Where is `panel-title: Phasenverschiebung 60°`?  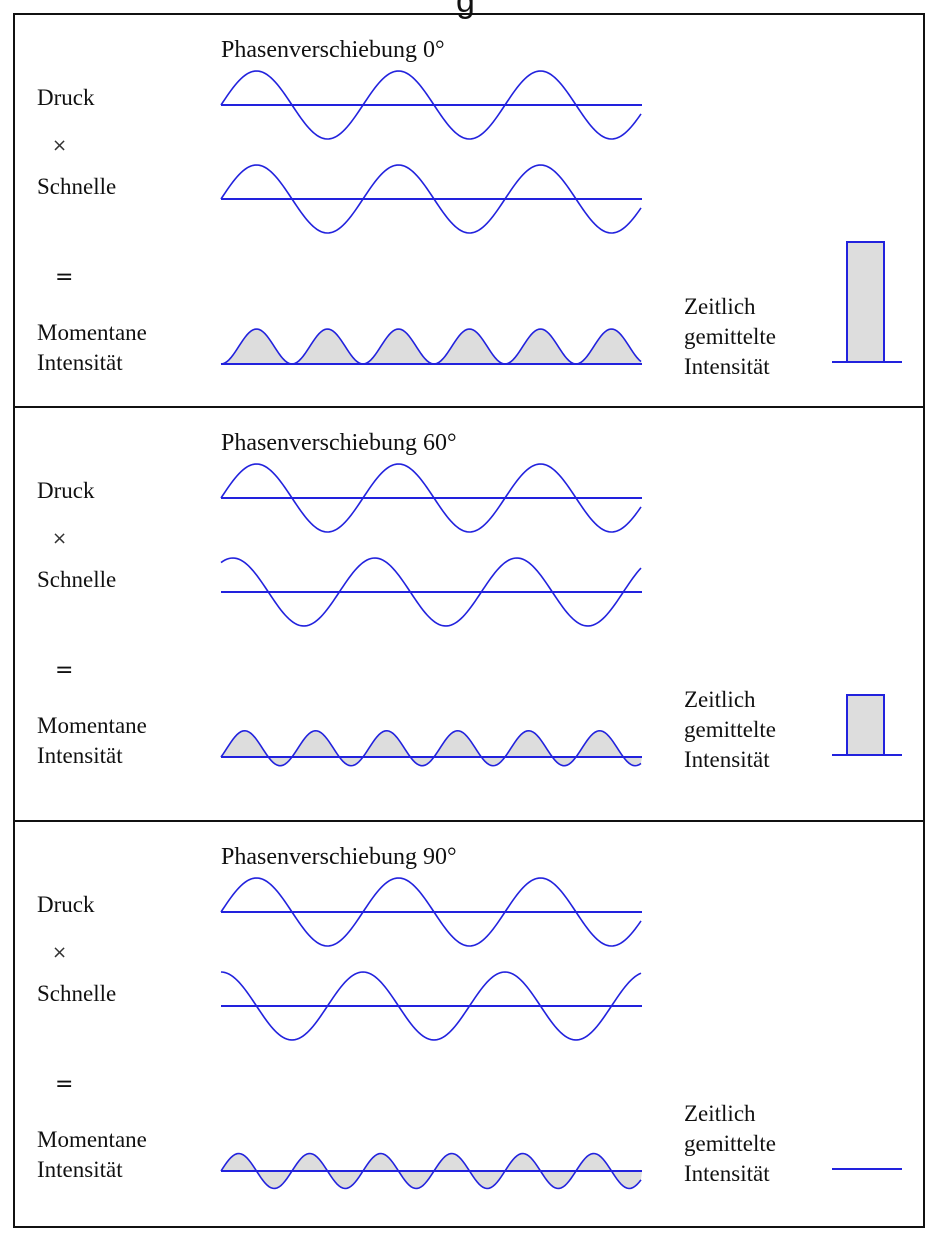 panel-title: Phasenverschiebung 60° is located at coordinates (339, 443).